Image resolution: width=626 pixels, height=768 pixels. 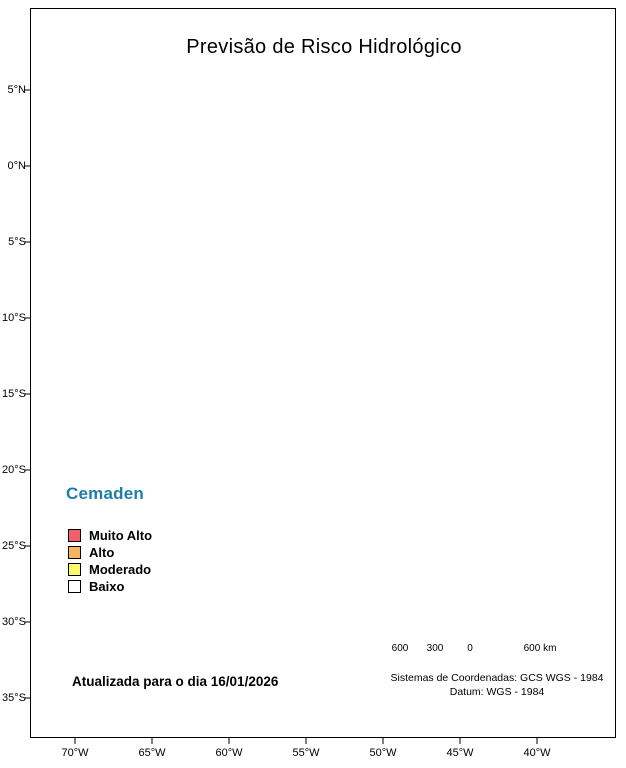 I want to click on legend-label-moderado: Moderado, so click(x=120, y=569).